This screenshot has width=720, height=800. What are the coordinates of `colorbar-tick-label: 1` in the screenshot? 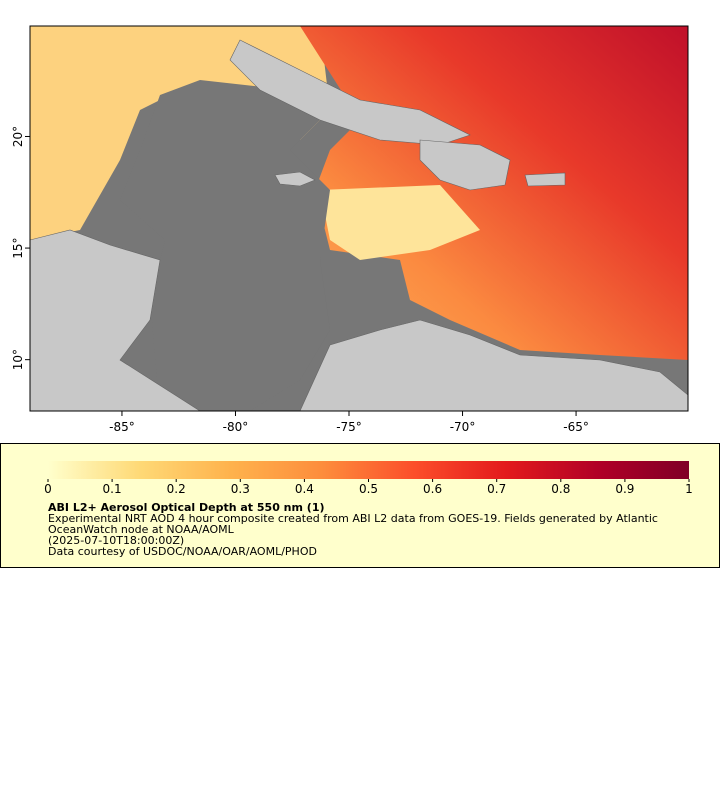 It's located at (689, 488).